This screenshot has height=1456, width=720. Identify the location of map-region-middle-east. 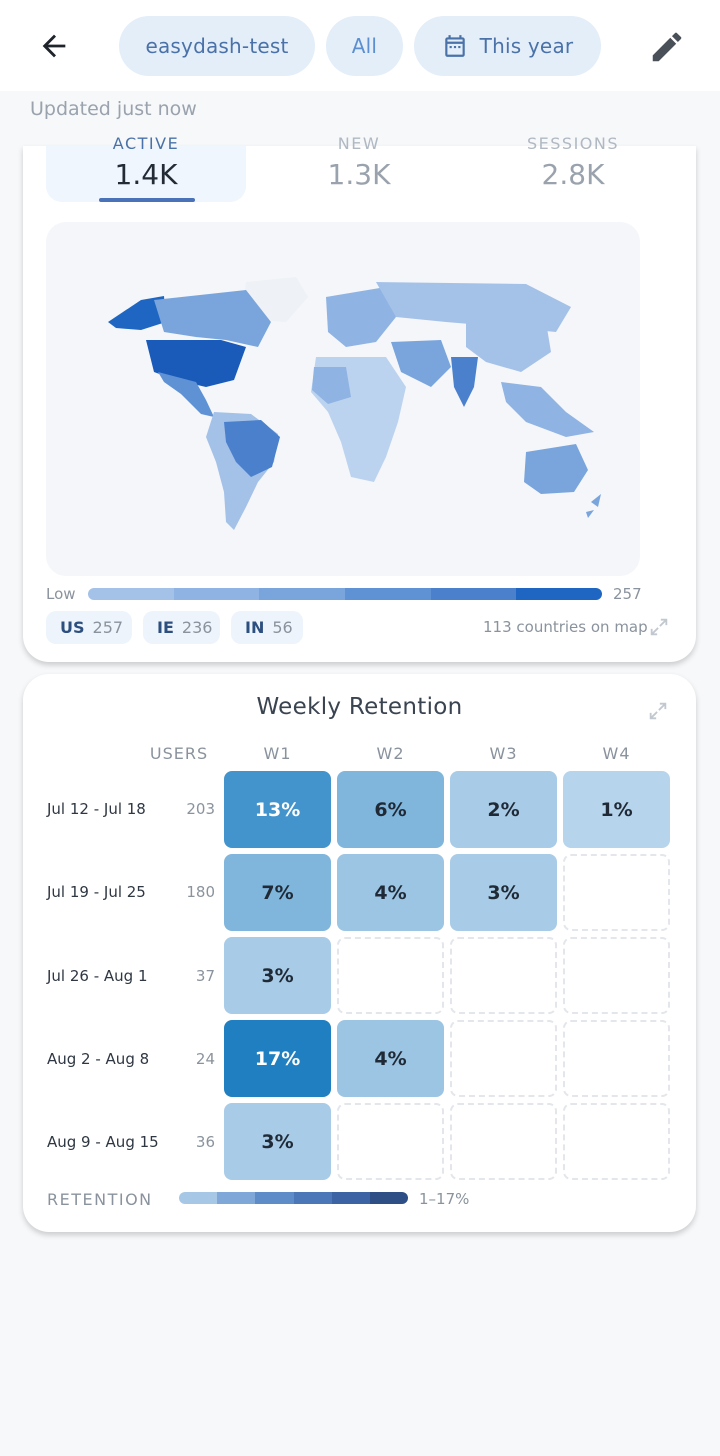
(421, 363).